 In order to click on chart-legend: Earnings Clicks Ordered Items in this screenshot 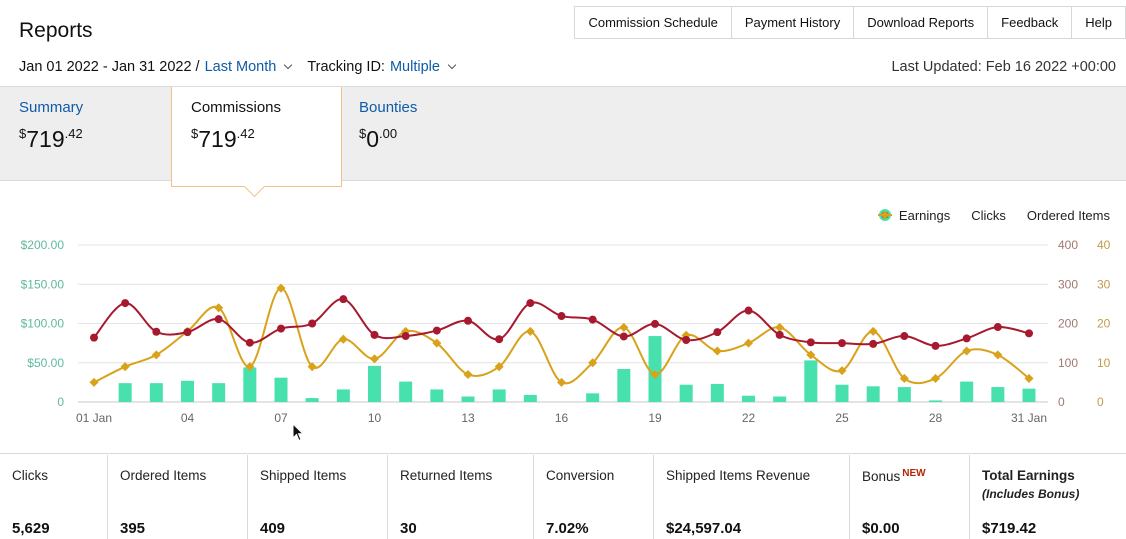, I will do `click(993, 215)`.